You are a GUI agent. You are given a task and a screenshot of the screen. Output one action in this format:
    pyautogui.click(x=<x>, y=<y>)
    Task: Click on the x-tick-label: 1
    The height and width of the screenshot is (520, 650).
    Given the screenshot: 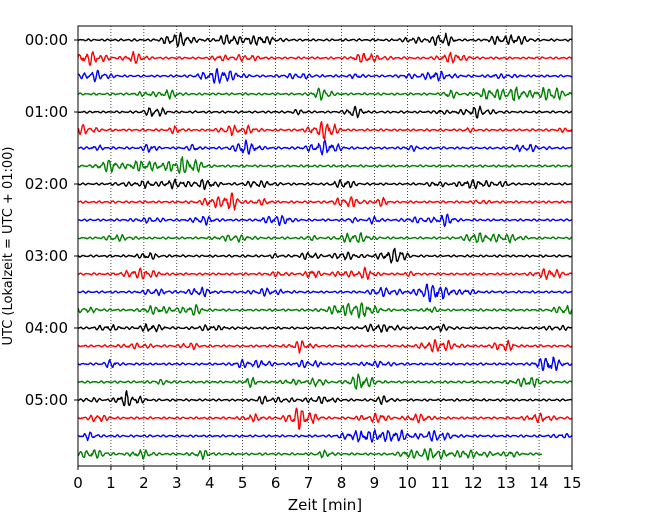 What is the action you would take?
    pyautogui.click(x=111, y=483)
    